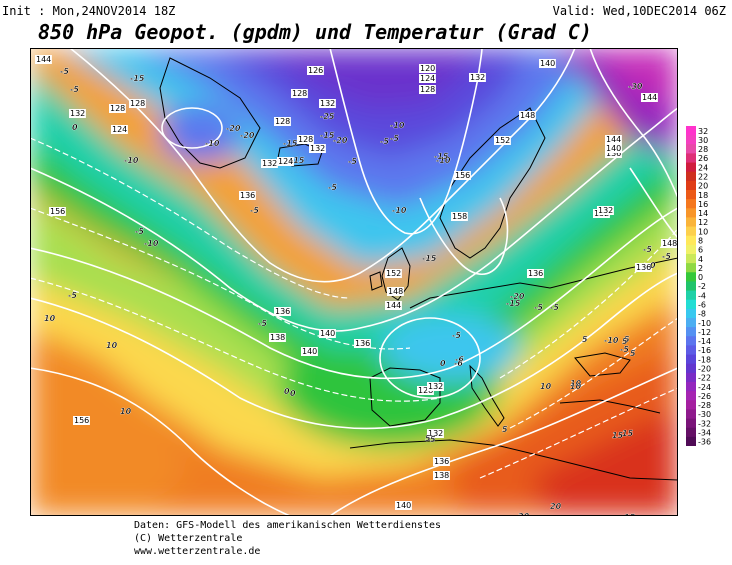  What do you see at coordinates (427, 68) in the screenshot?
I see `geopotential-label: 120` at bounding box center [427, 68].